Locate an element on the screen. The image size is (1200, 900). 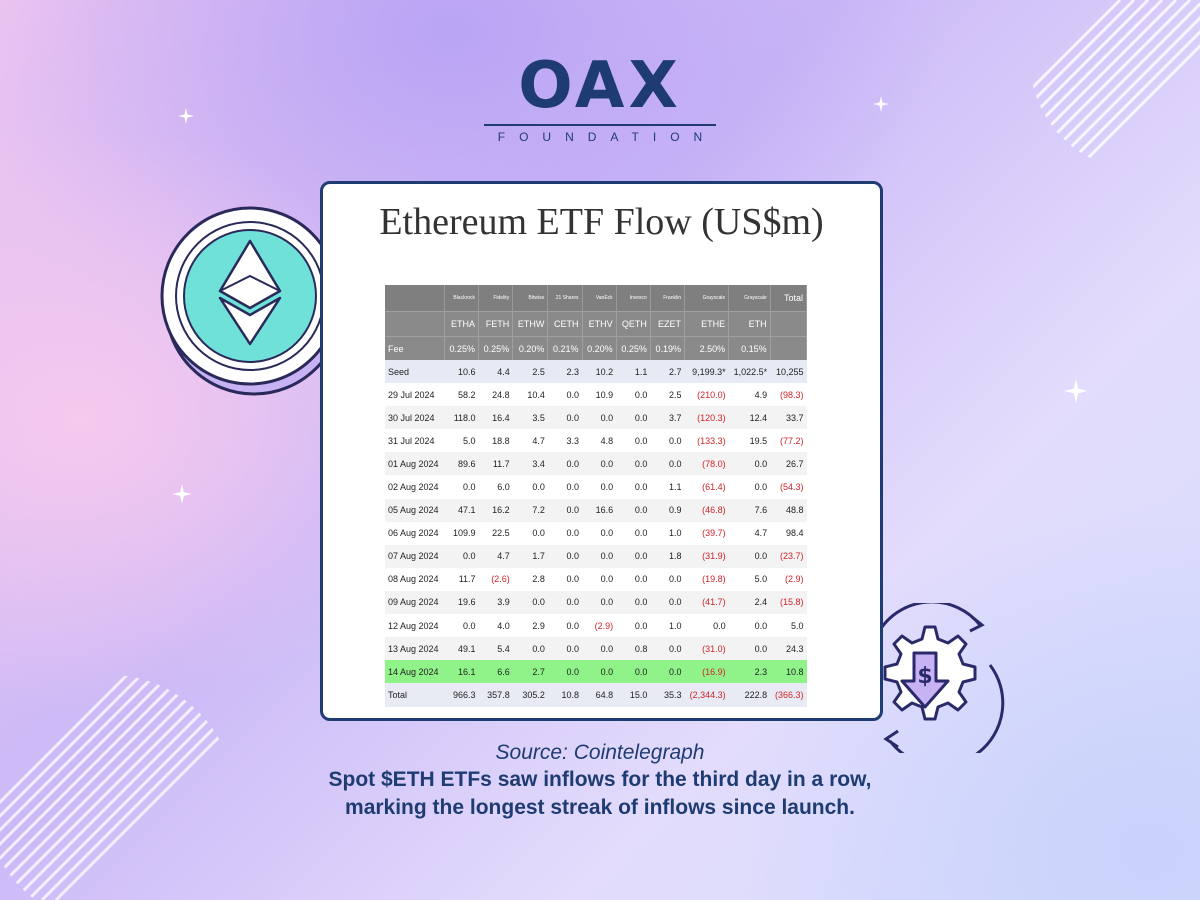
table-cell: 10.8 is located at coordinates (565, 695).